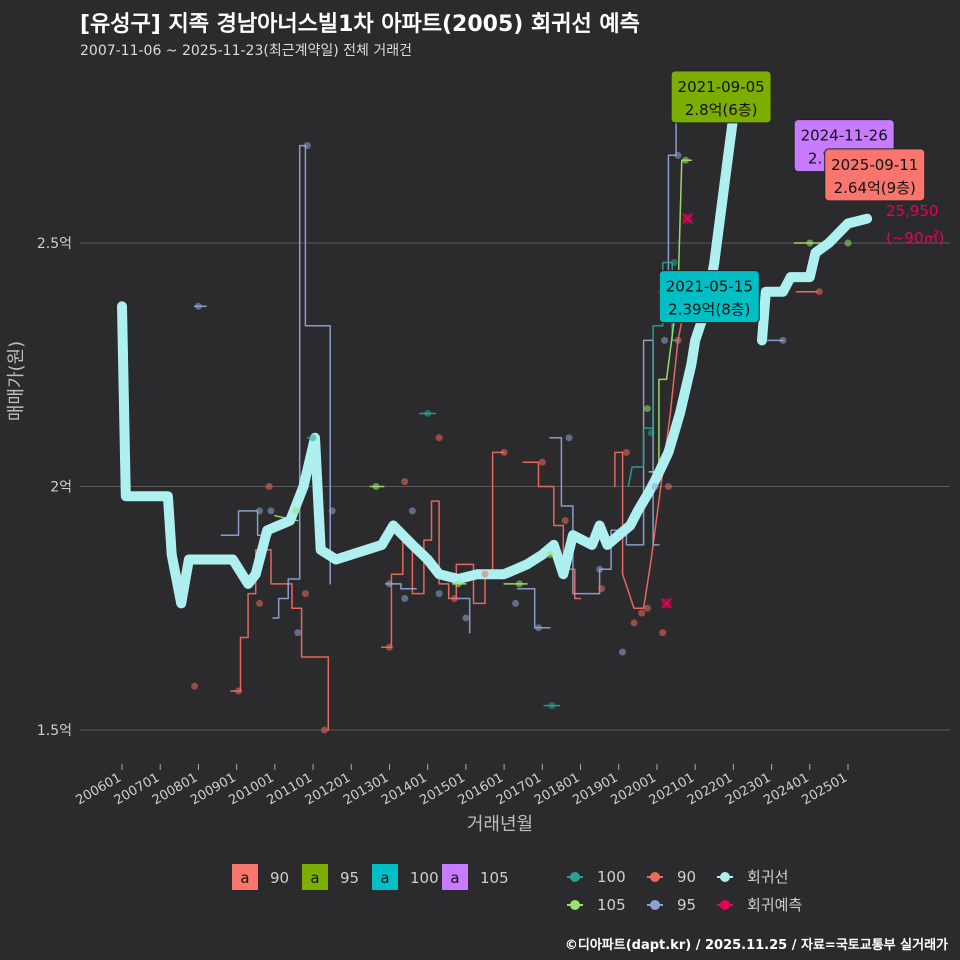  I want to click on legend-line-100: 100, so click(596, 877).